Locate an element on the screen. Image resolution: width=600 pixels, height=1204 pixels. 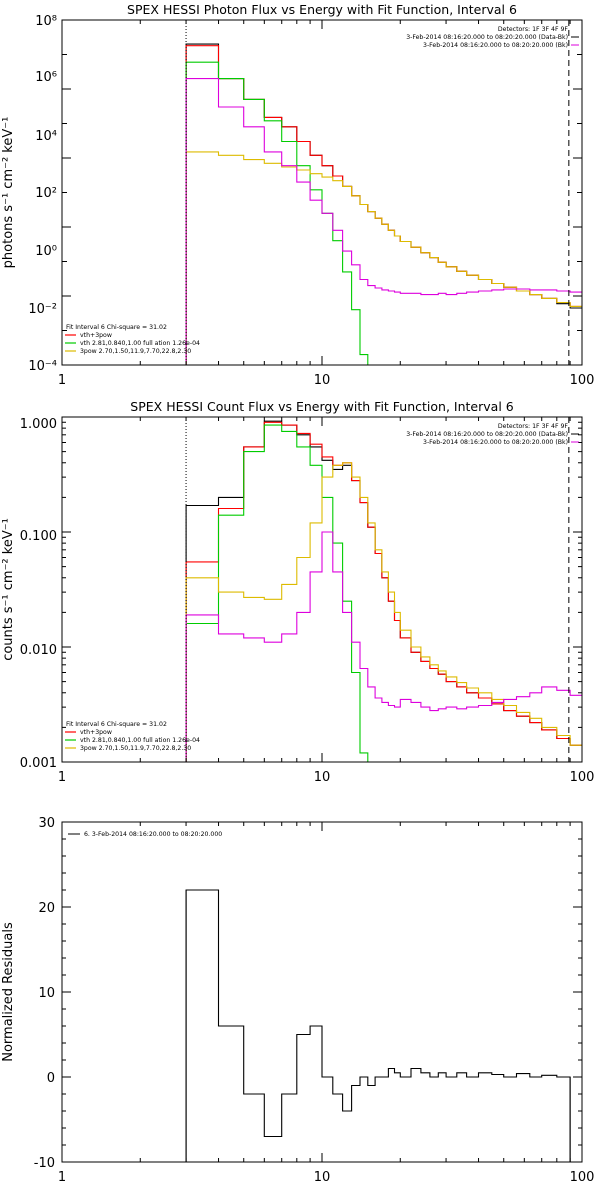
y-tick-label: 10⁶ is located at coordinates (46, 77).